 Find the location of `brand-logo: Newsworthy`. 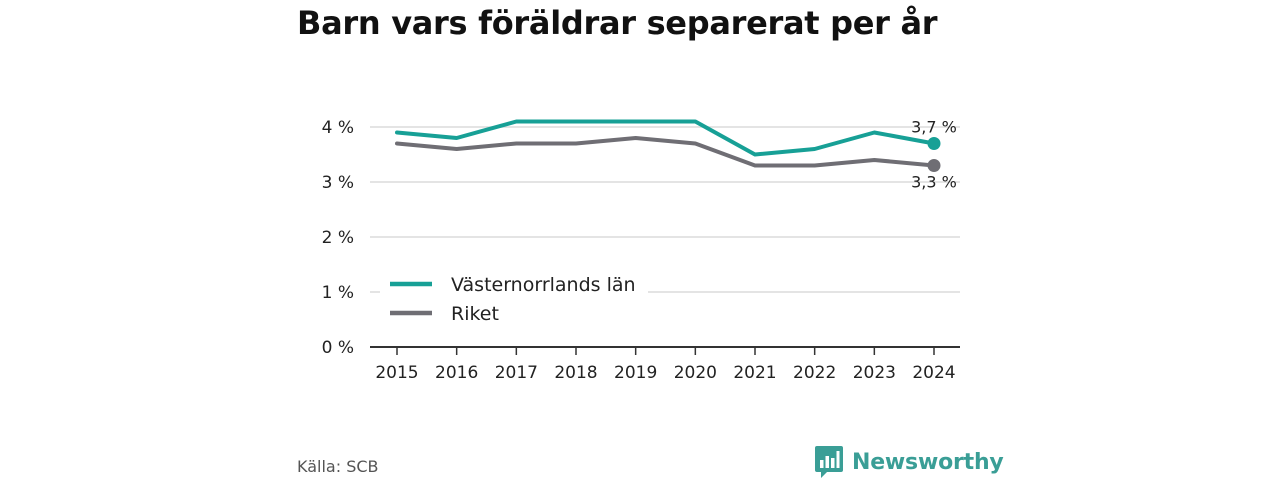

brand-logo: Newsworthy is located at coordinates (909, 462).